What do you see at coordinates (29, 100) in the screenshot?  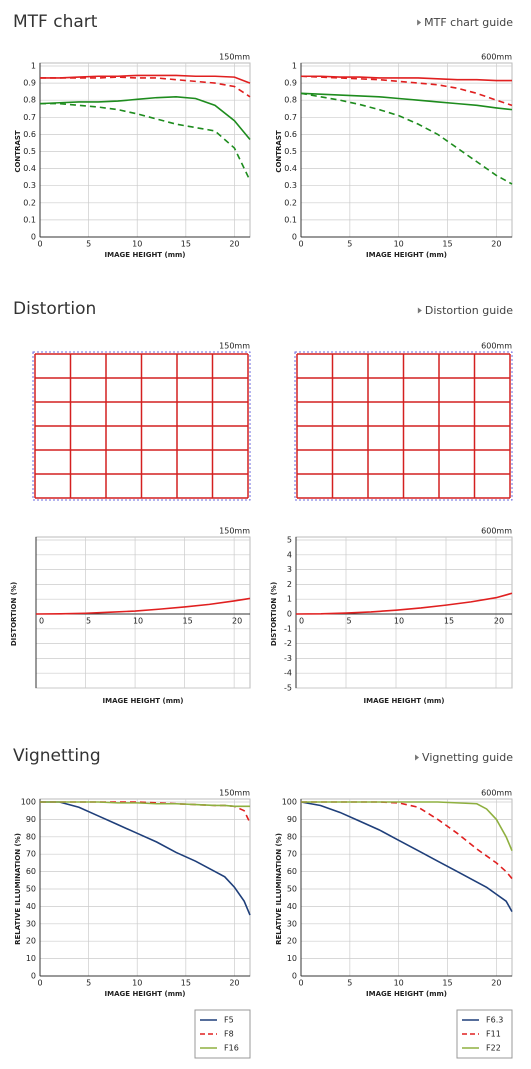 I see `y-tick-label: 0.8` at bounding box center [29, 100].